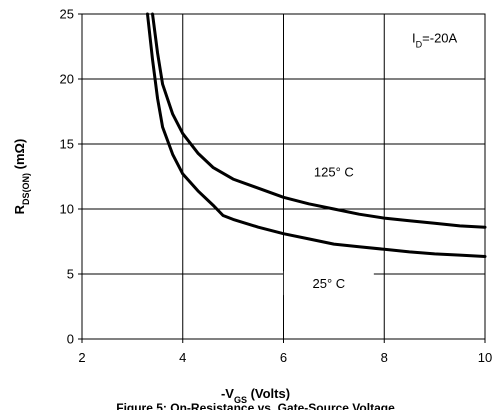  What do you see at coordinates (67, 209) in the screenshot?
I see `y-tick-label: 10` at bounding box center [67, 209].